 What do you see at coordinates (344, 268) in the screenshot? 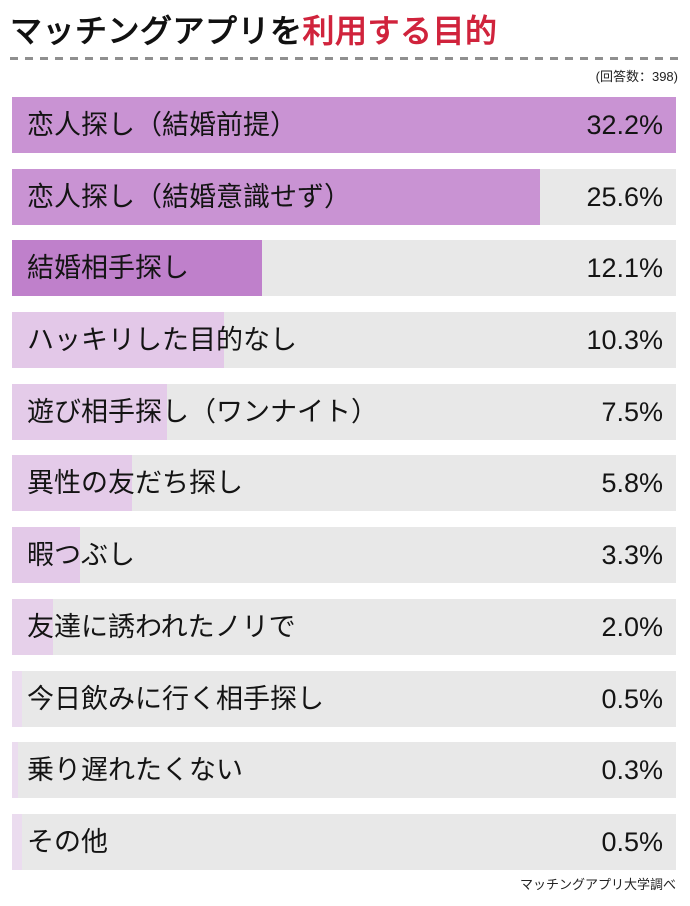
I see `bar-row: 結婚相手探し 12.1%` at bounding box center [344, 268].